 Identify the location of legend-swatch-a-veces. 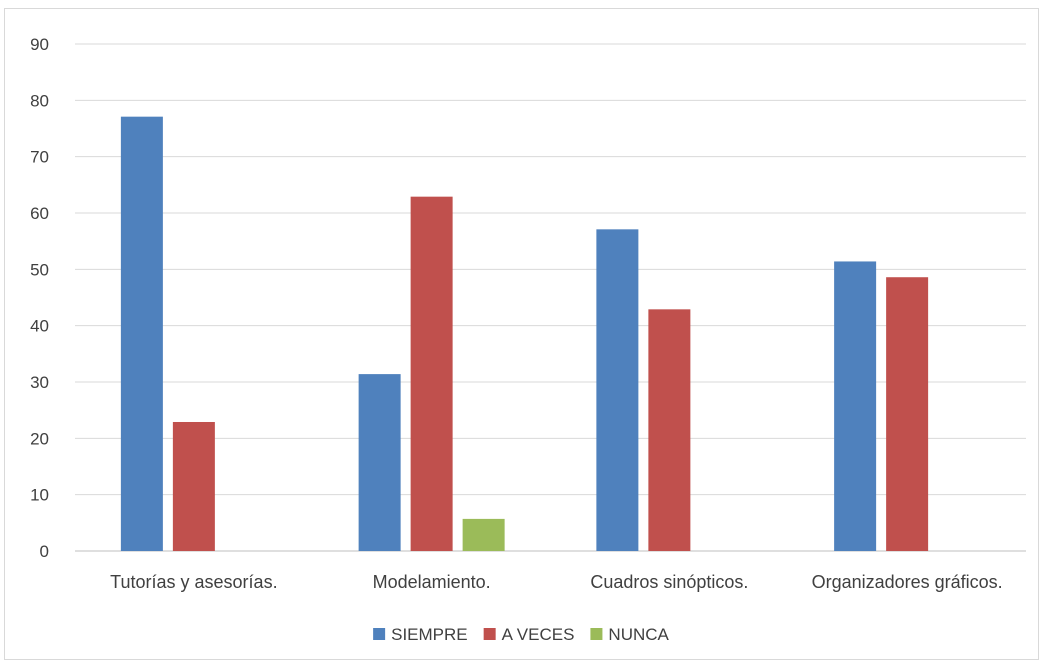
(489, 634).